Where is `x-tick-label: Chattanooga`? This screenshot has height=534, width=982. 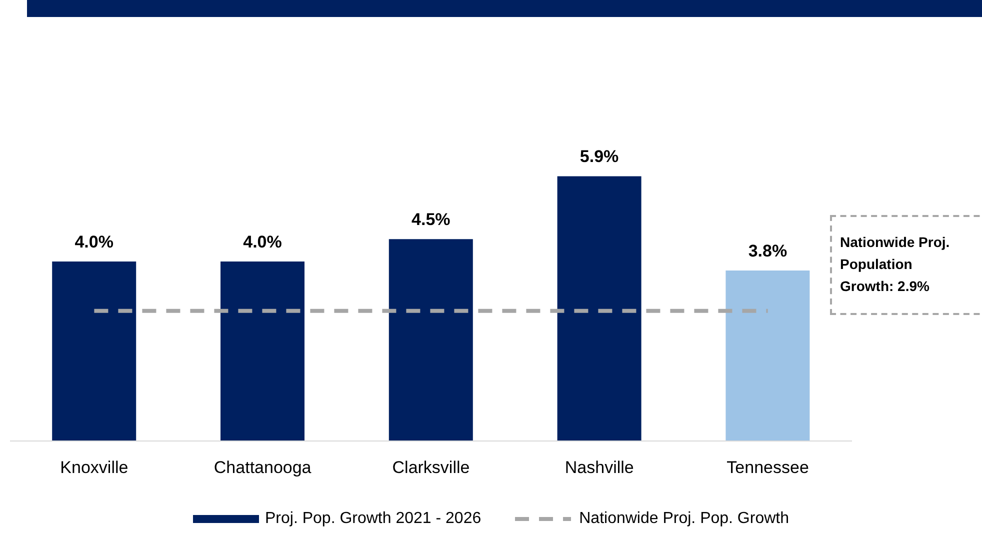
x-tick-label: Chattanooga is located at coordinates (263, 468).